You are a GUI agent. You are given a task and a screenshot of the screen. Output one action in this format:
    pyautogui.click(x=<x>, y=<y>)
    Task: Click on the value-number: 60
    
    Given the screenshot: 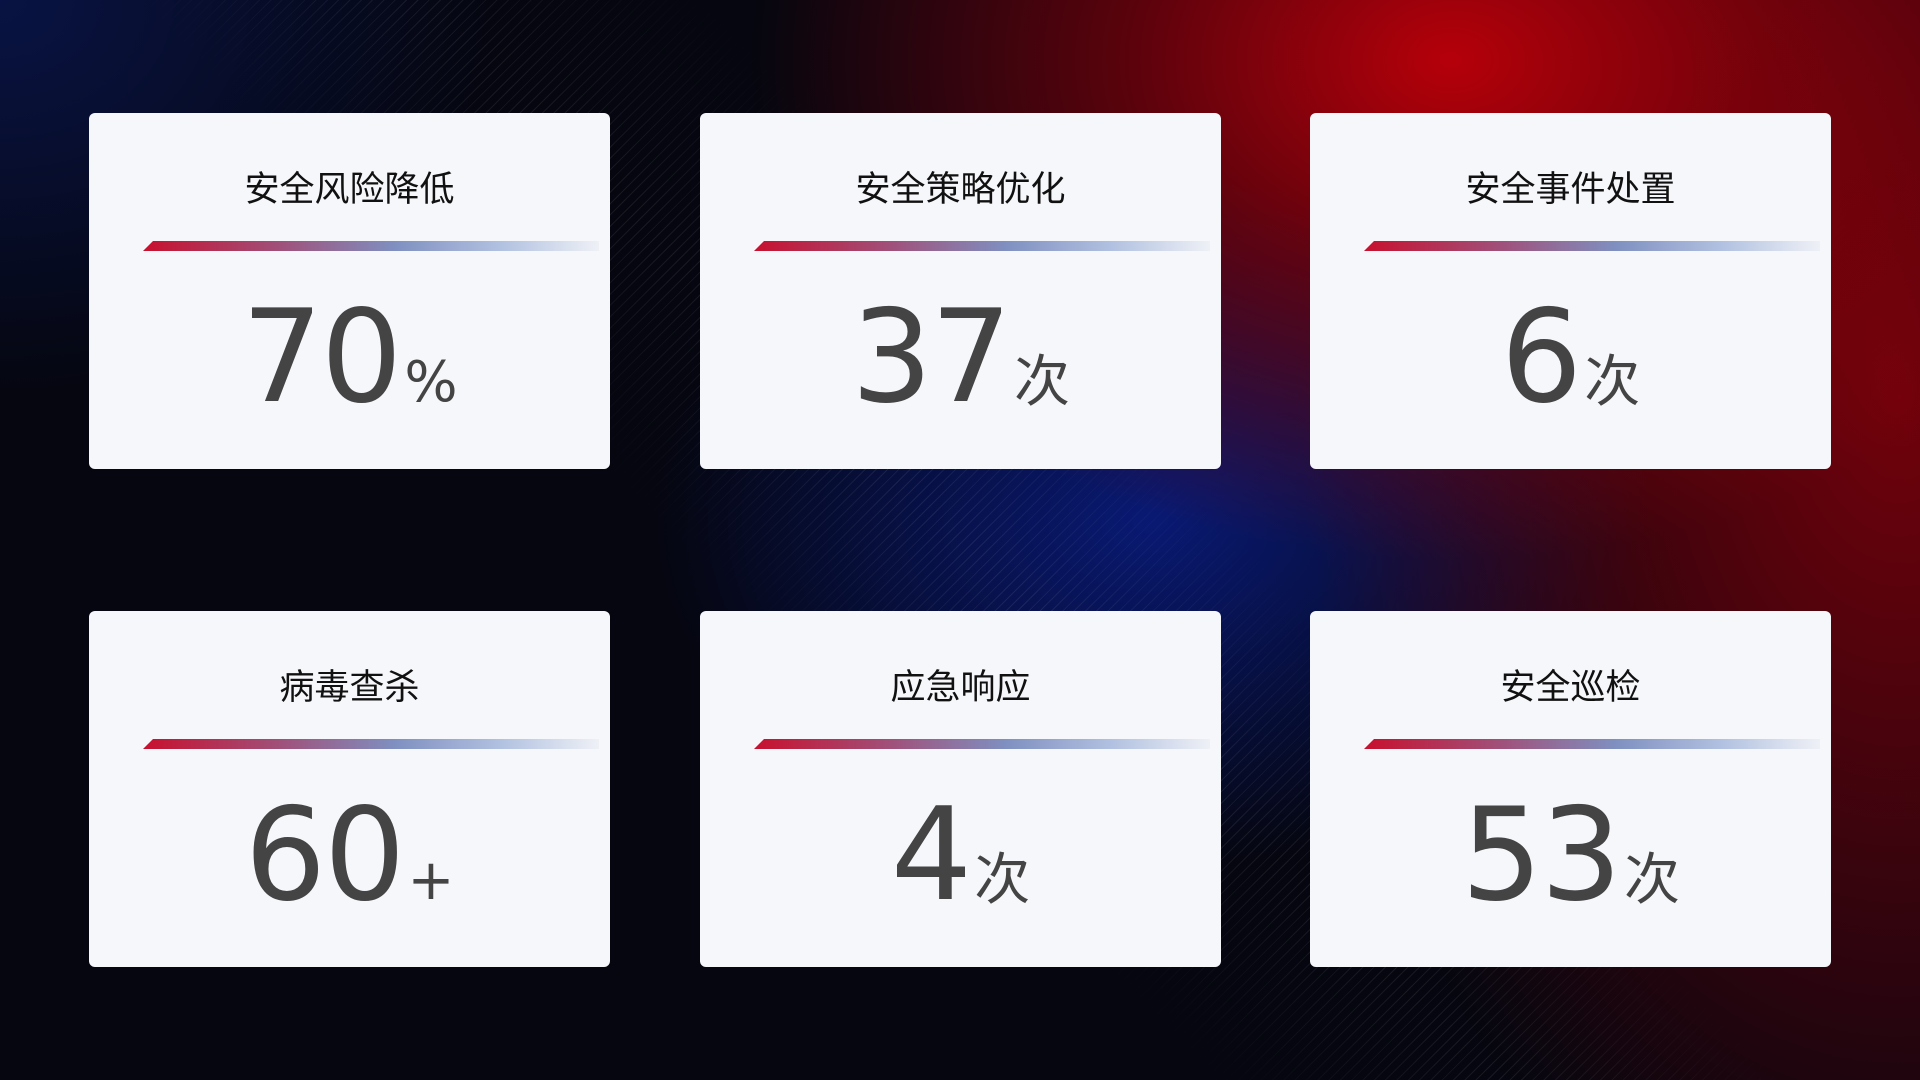 What is the action you would take?
    pyautogui.click(x=325, y=855)
    